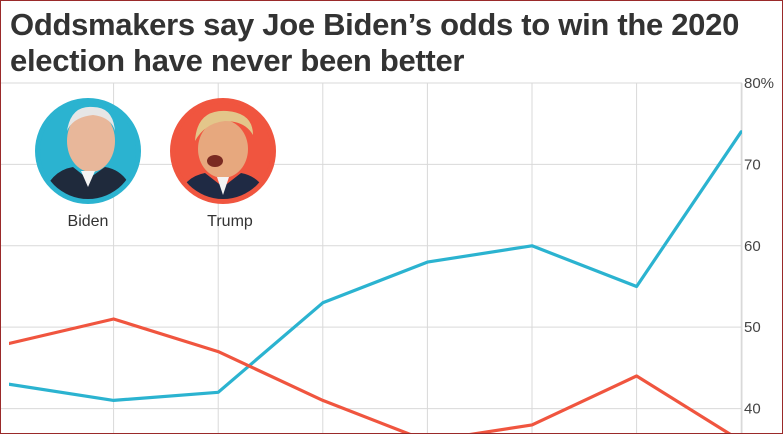 This screenshot has height=434, width=783. I want to click on y-axis-ticks: 80% 70 60 50 40, so click(759, 246).